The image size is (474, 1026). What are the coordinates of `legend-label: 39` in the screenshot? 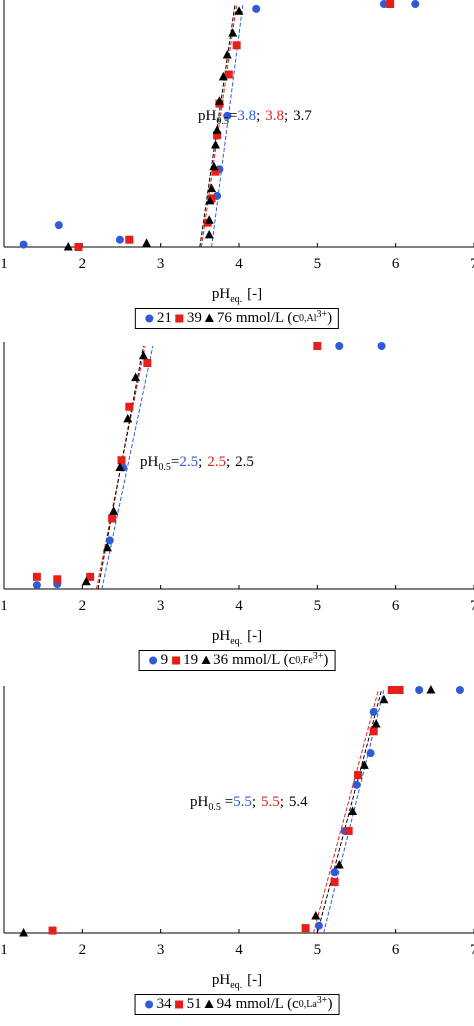 It's located at (194, 318).